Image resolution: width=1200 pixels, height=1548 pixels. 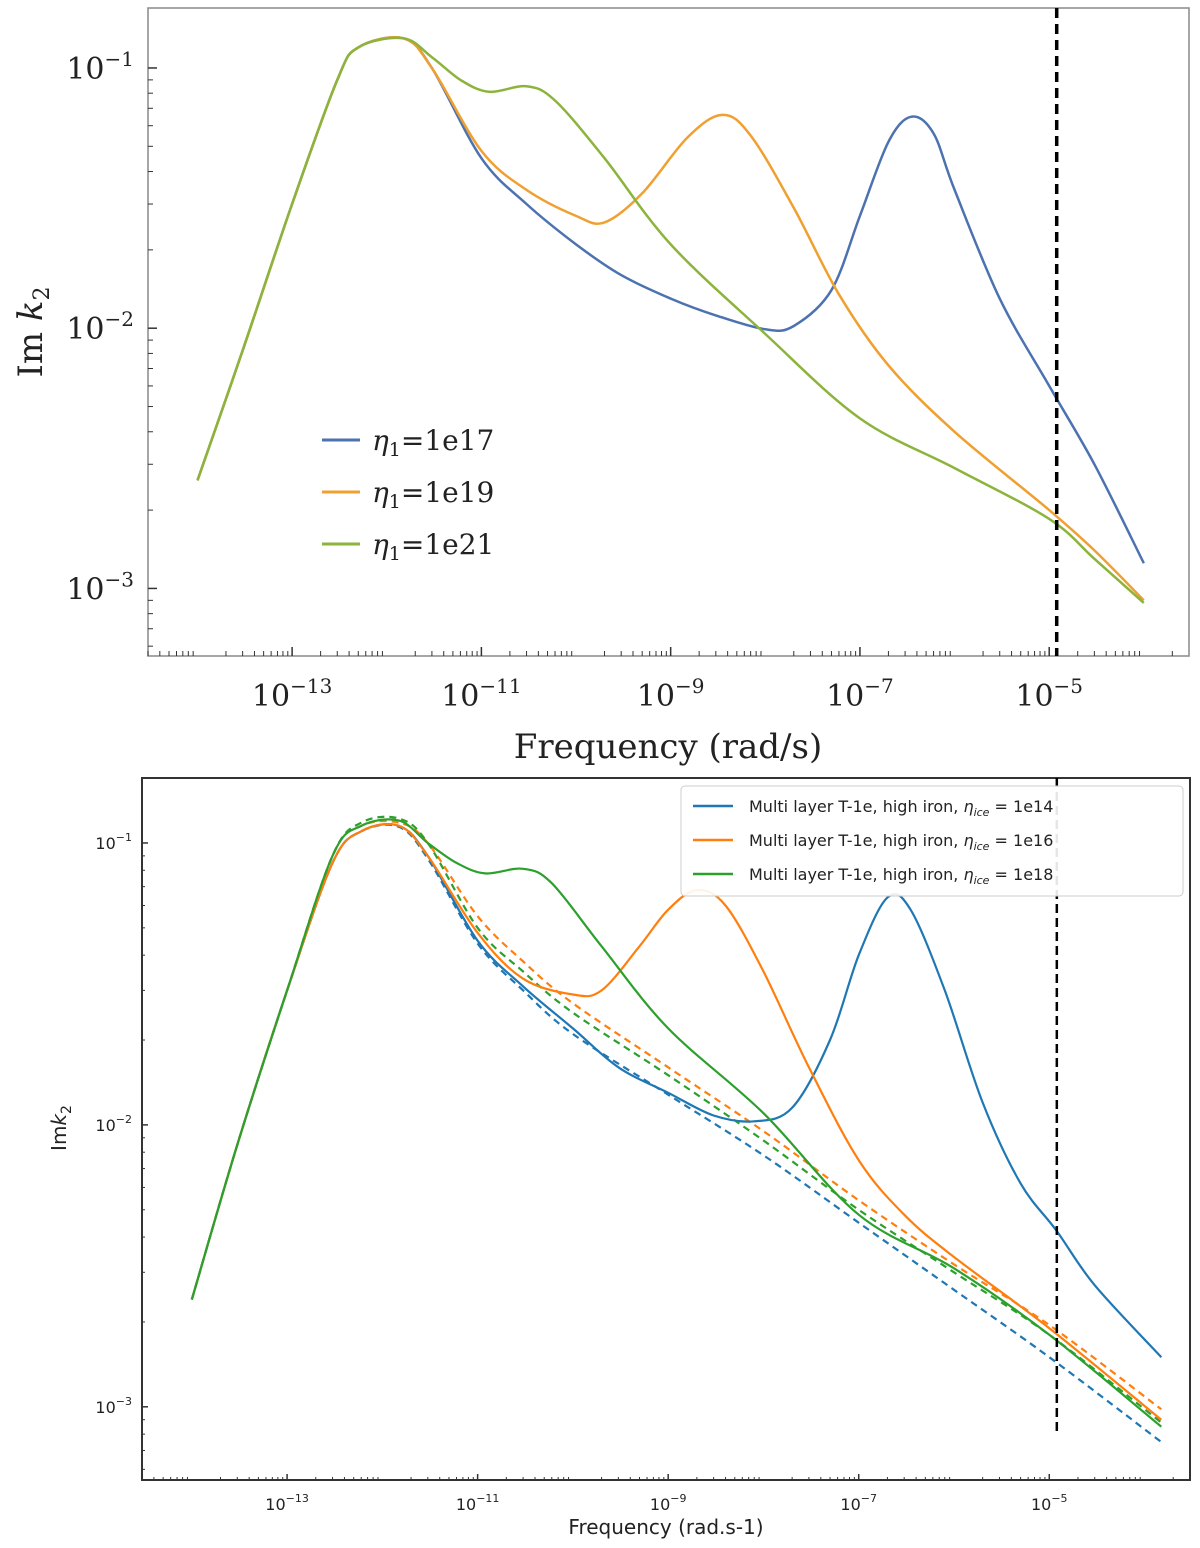 What do you see at coordinates (901, 876) in the screenshot?
I see `bottom-legend-label: Multi layer T-1e, high iron, ηice = 1e18` at bounding box center [901, 876].